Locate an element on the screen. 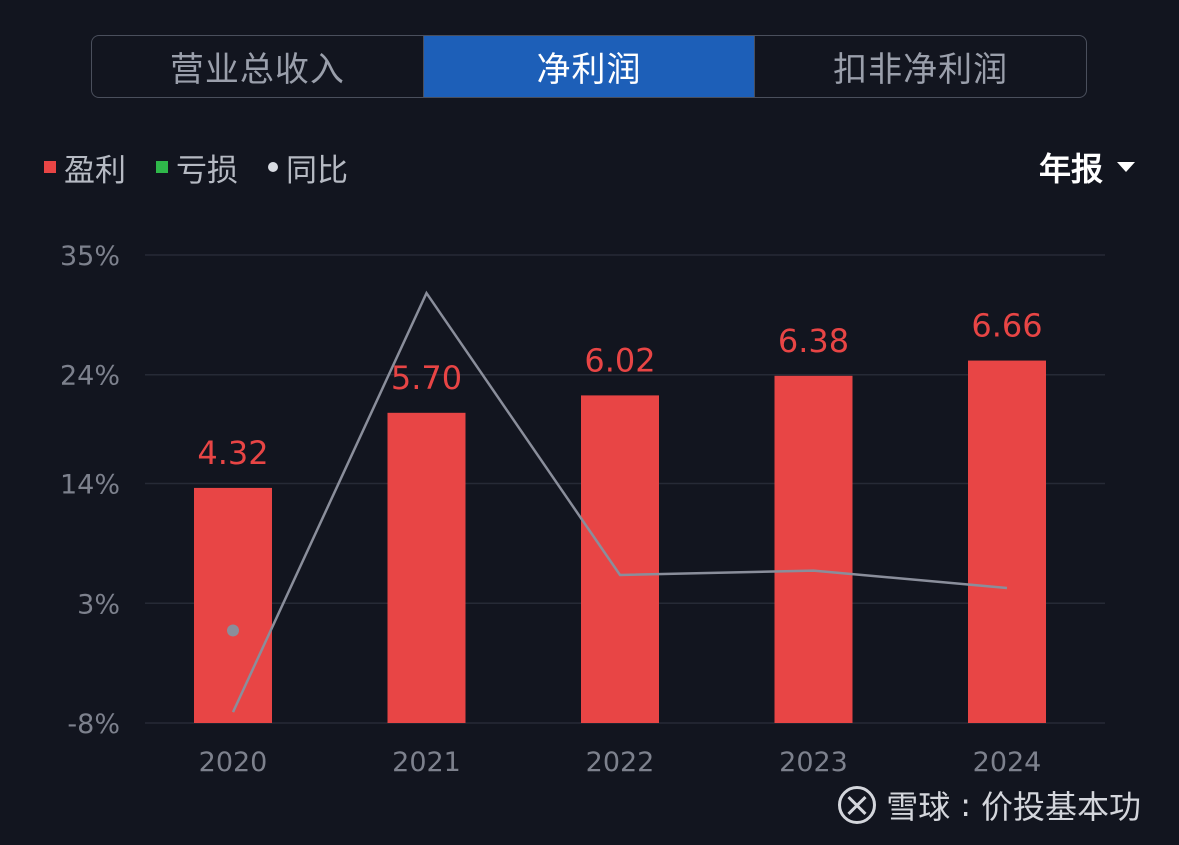 The height and width of the screenshot is (845, 1179). legend-profit: 盈利 is located at coordinates (85, 167).